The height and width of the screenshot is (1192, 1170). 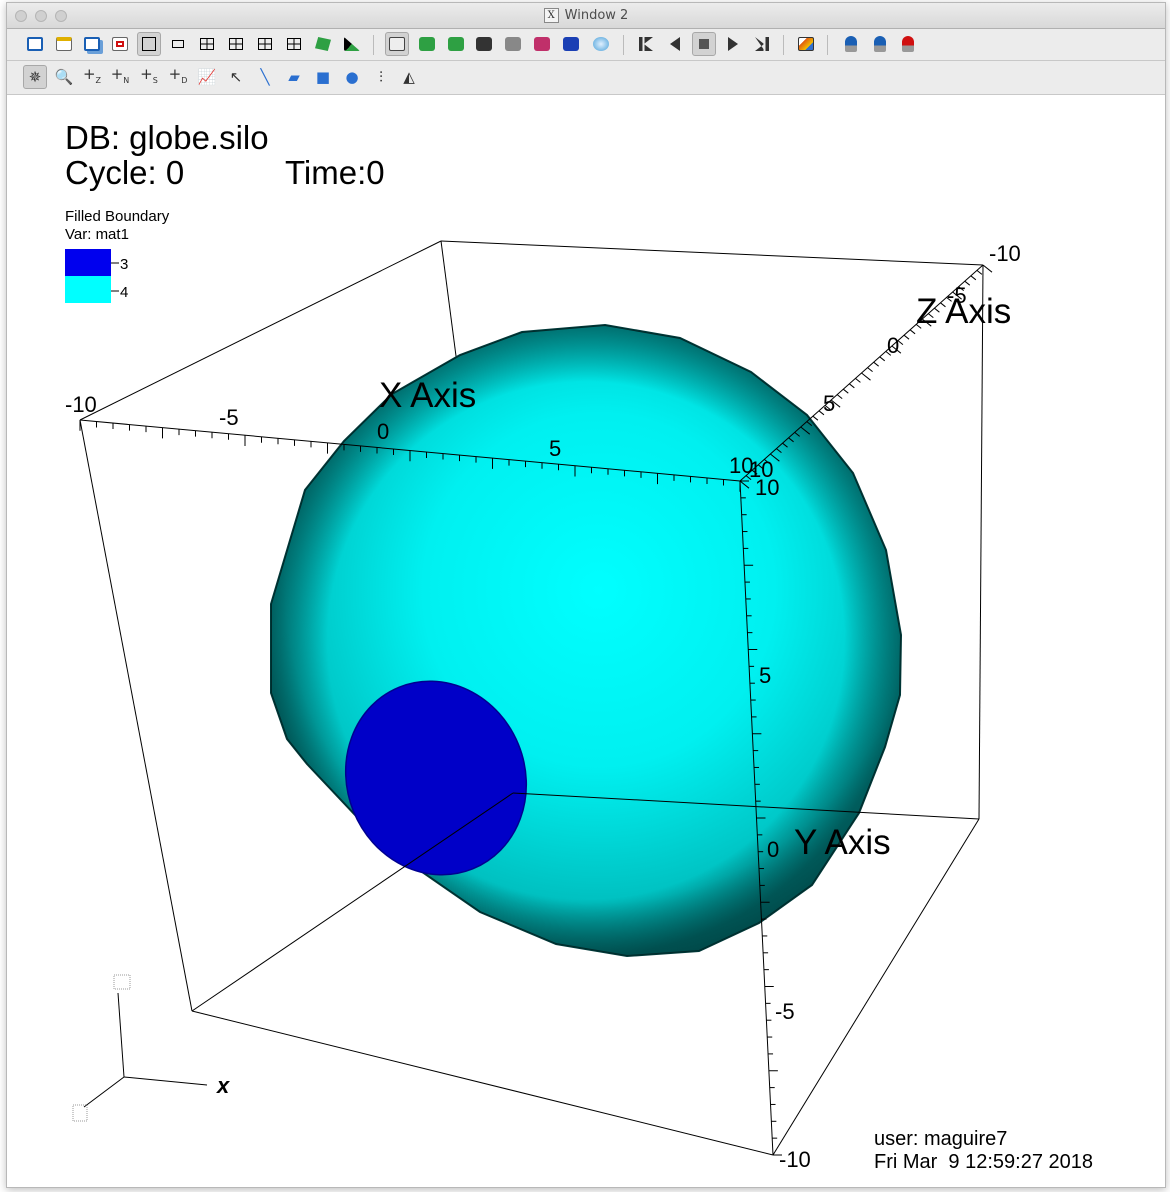 What do you see at coordinates (184, 80) in the screenshot?
I see `glyph-subscript: D` at bounding box center [184, 80].